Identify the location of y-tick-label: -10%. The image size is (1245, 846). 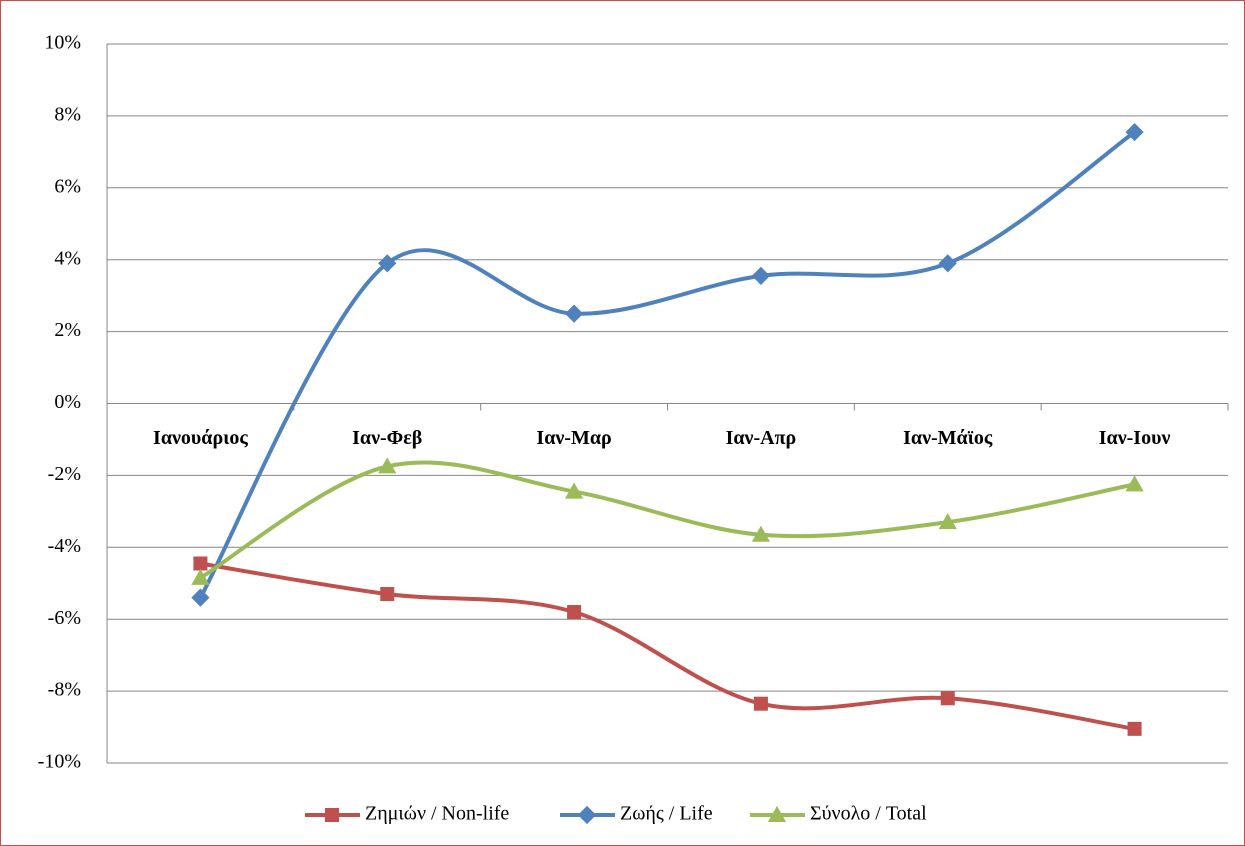
(59, 762).